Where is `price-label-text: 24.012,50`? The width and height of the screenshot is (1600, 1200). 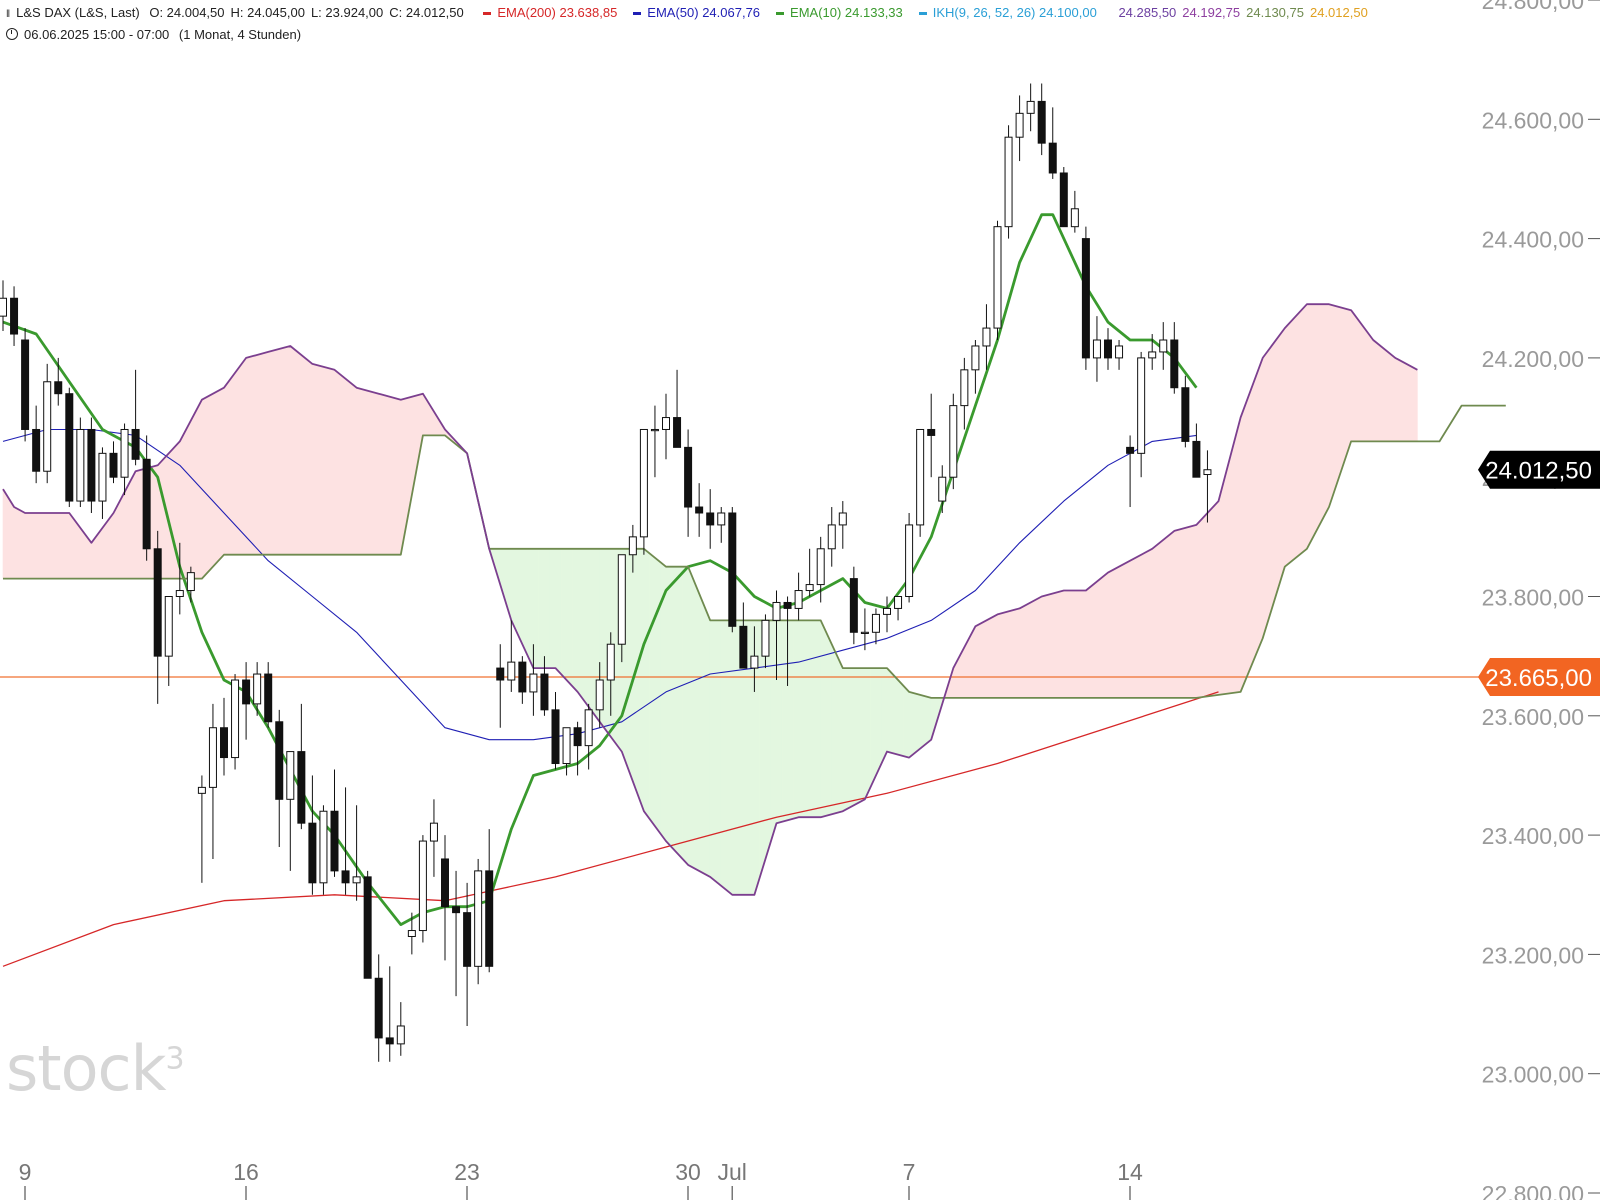
price-label-text: 24.012,50 is located at coordinates (1538, 471).